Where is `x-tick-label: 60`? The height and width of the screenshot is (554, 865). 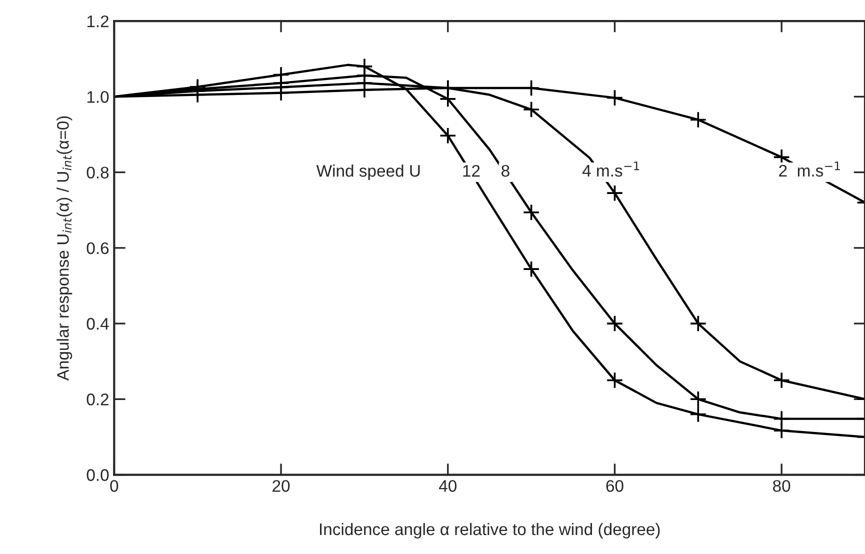 x-tick-label: 60 is located at coordinates (615, 486).